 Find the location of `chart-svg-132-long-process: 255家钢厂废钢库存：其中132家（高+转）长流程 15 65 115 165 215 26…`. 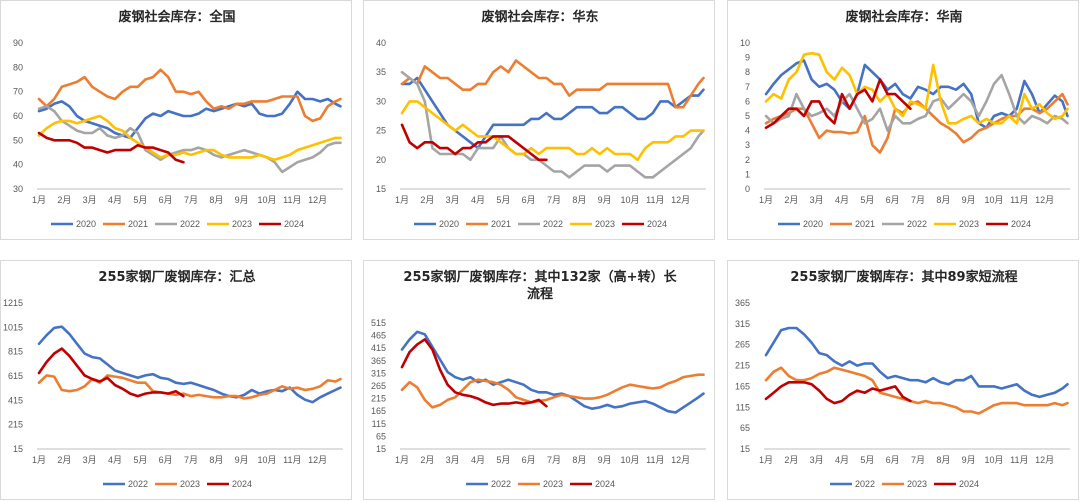

chart-svg-132-long-process: 255家钢厂废钢库存：其中132家（高+转）长流程 15 65 115 165 215 26… is located at coordinates (538, 379).